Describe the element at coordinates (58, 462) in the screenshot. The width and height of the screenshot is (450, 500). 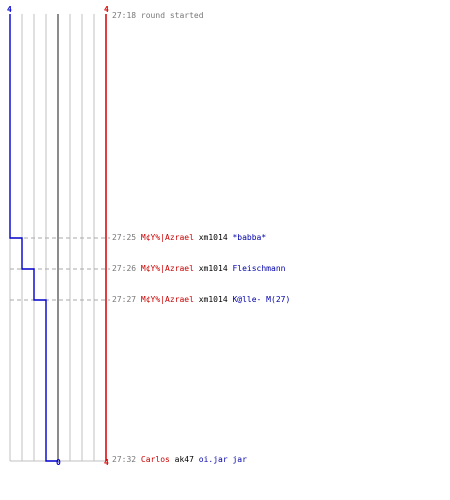
I see `blue-score-bottom: 0` at that location.